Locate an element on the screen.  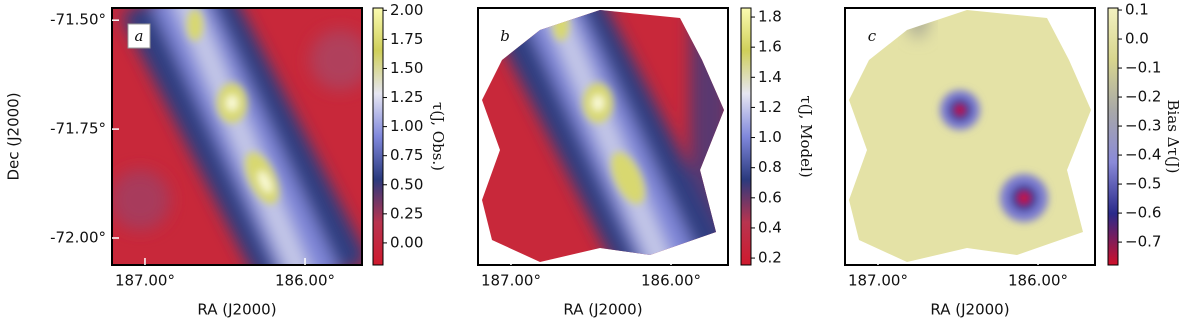
colorbar-tick-label: 0.75 is located at coordinates (406, 155).